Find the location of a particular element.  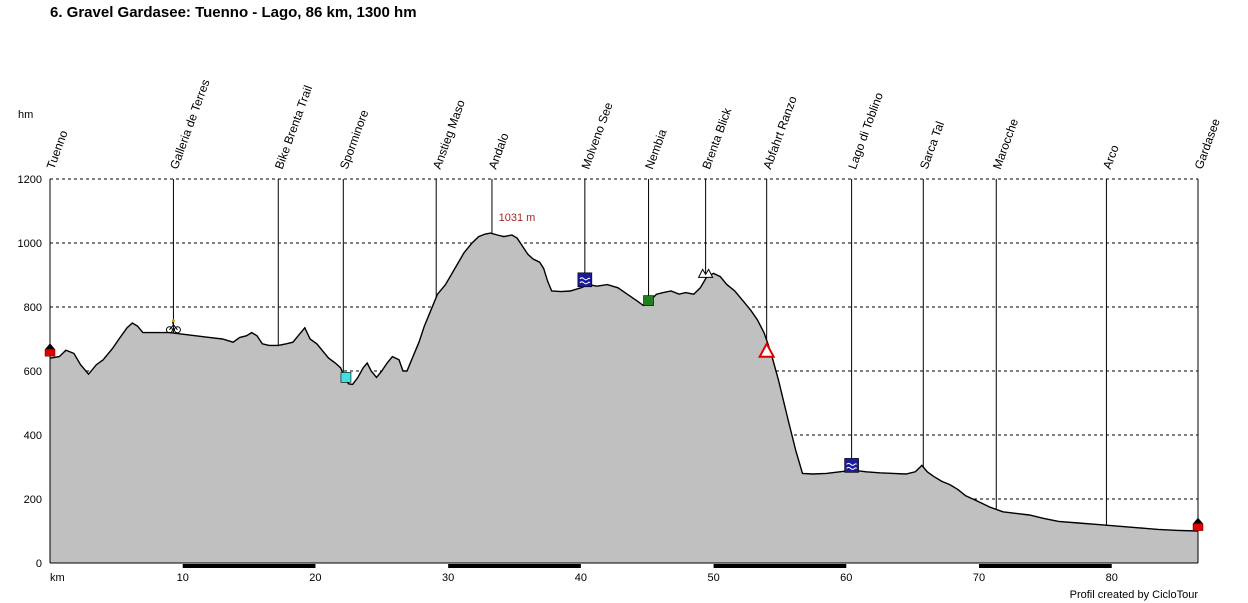

cyan-marker-icon is located at coordinates (346, 377).